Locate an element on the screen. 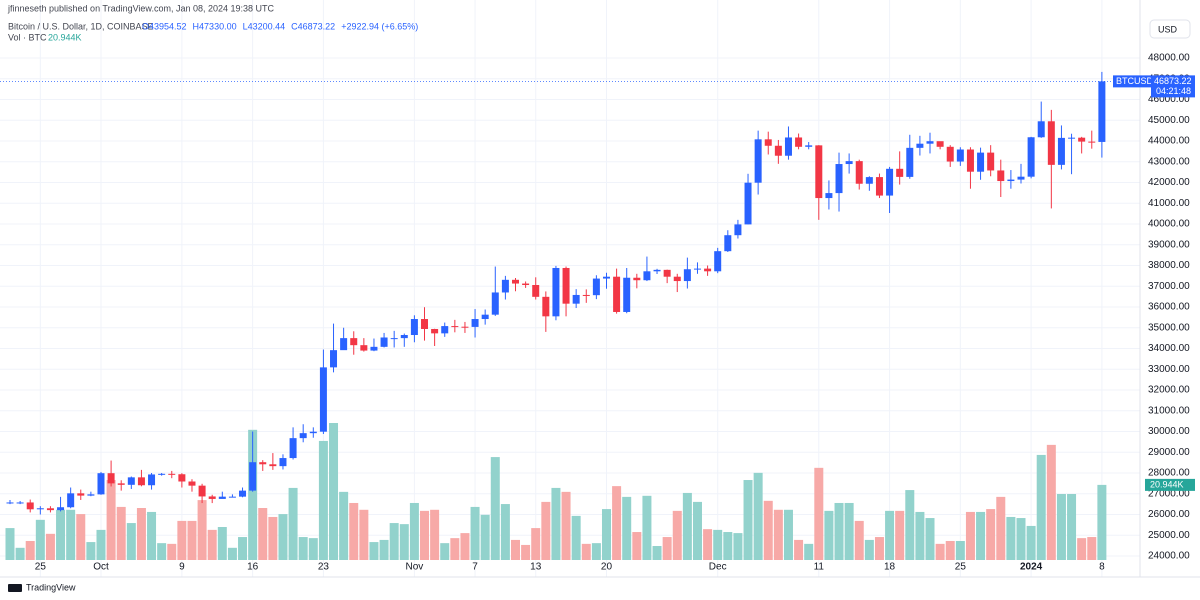  symbol: Bitcoin / U.S. Dollar, 1D, COINBASE is located at coordinates (81, 26).